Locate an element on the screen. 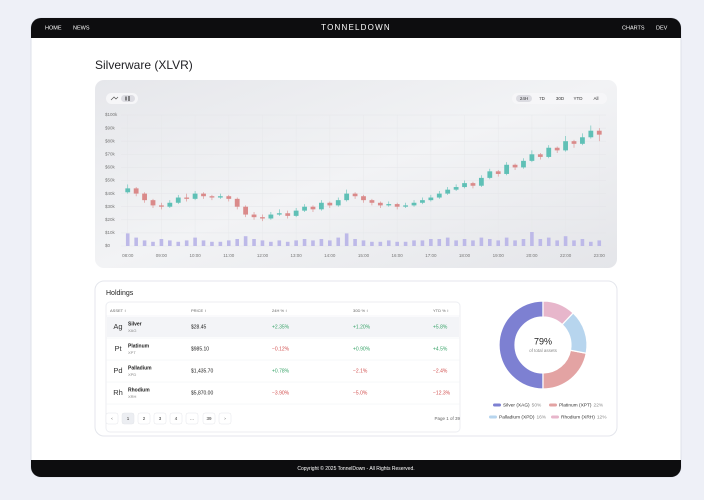  nav-link: CHARTS is located at coordinates (633, 28).